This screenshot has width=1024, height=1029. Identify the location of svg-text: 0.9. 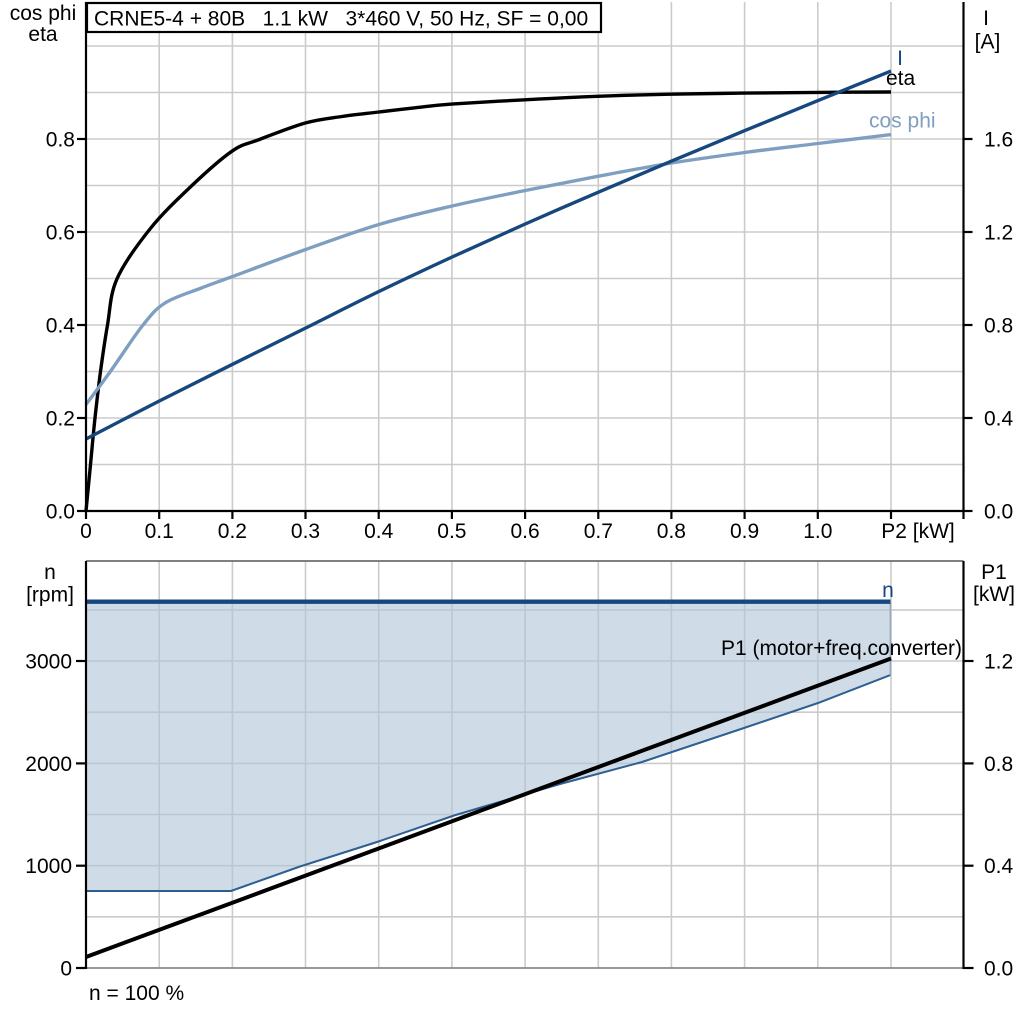
(744, 531).